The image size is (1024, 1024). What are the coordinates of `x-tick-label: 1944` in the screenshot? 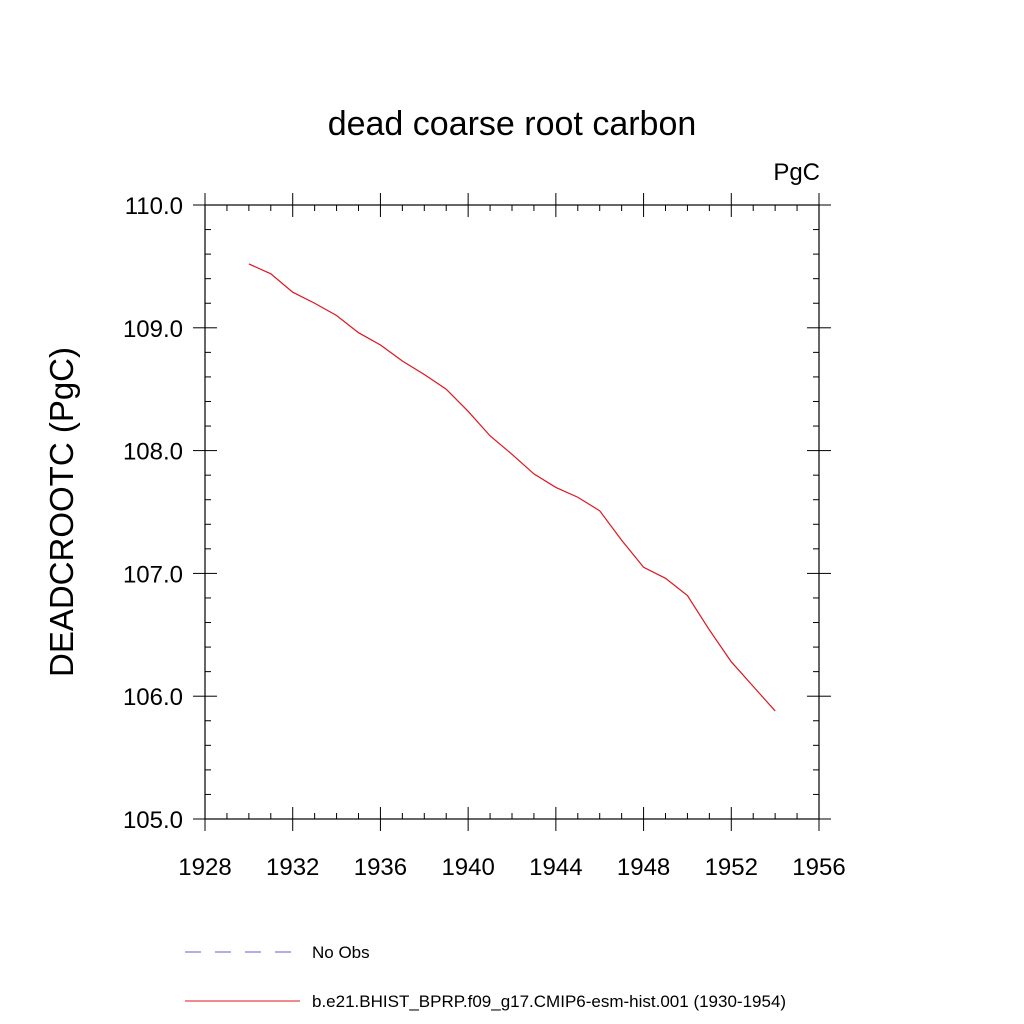 It's located at (555, 867).